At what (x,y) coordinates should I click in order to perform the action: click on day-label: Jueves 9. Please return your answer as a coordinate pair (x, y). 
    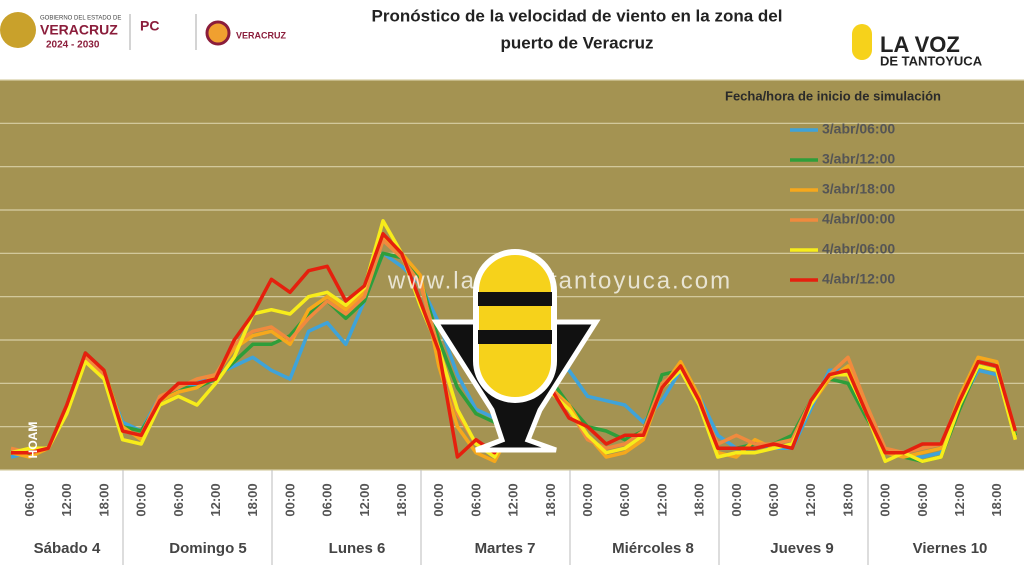
    Looking at the image, I should click on (801, 548).